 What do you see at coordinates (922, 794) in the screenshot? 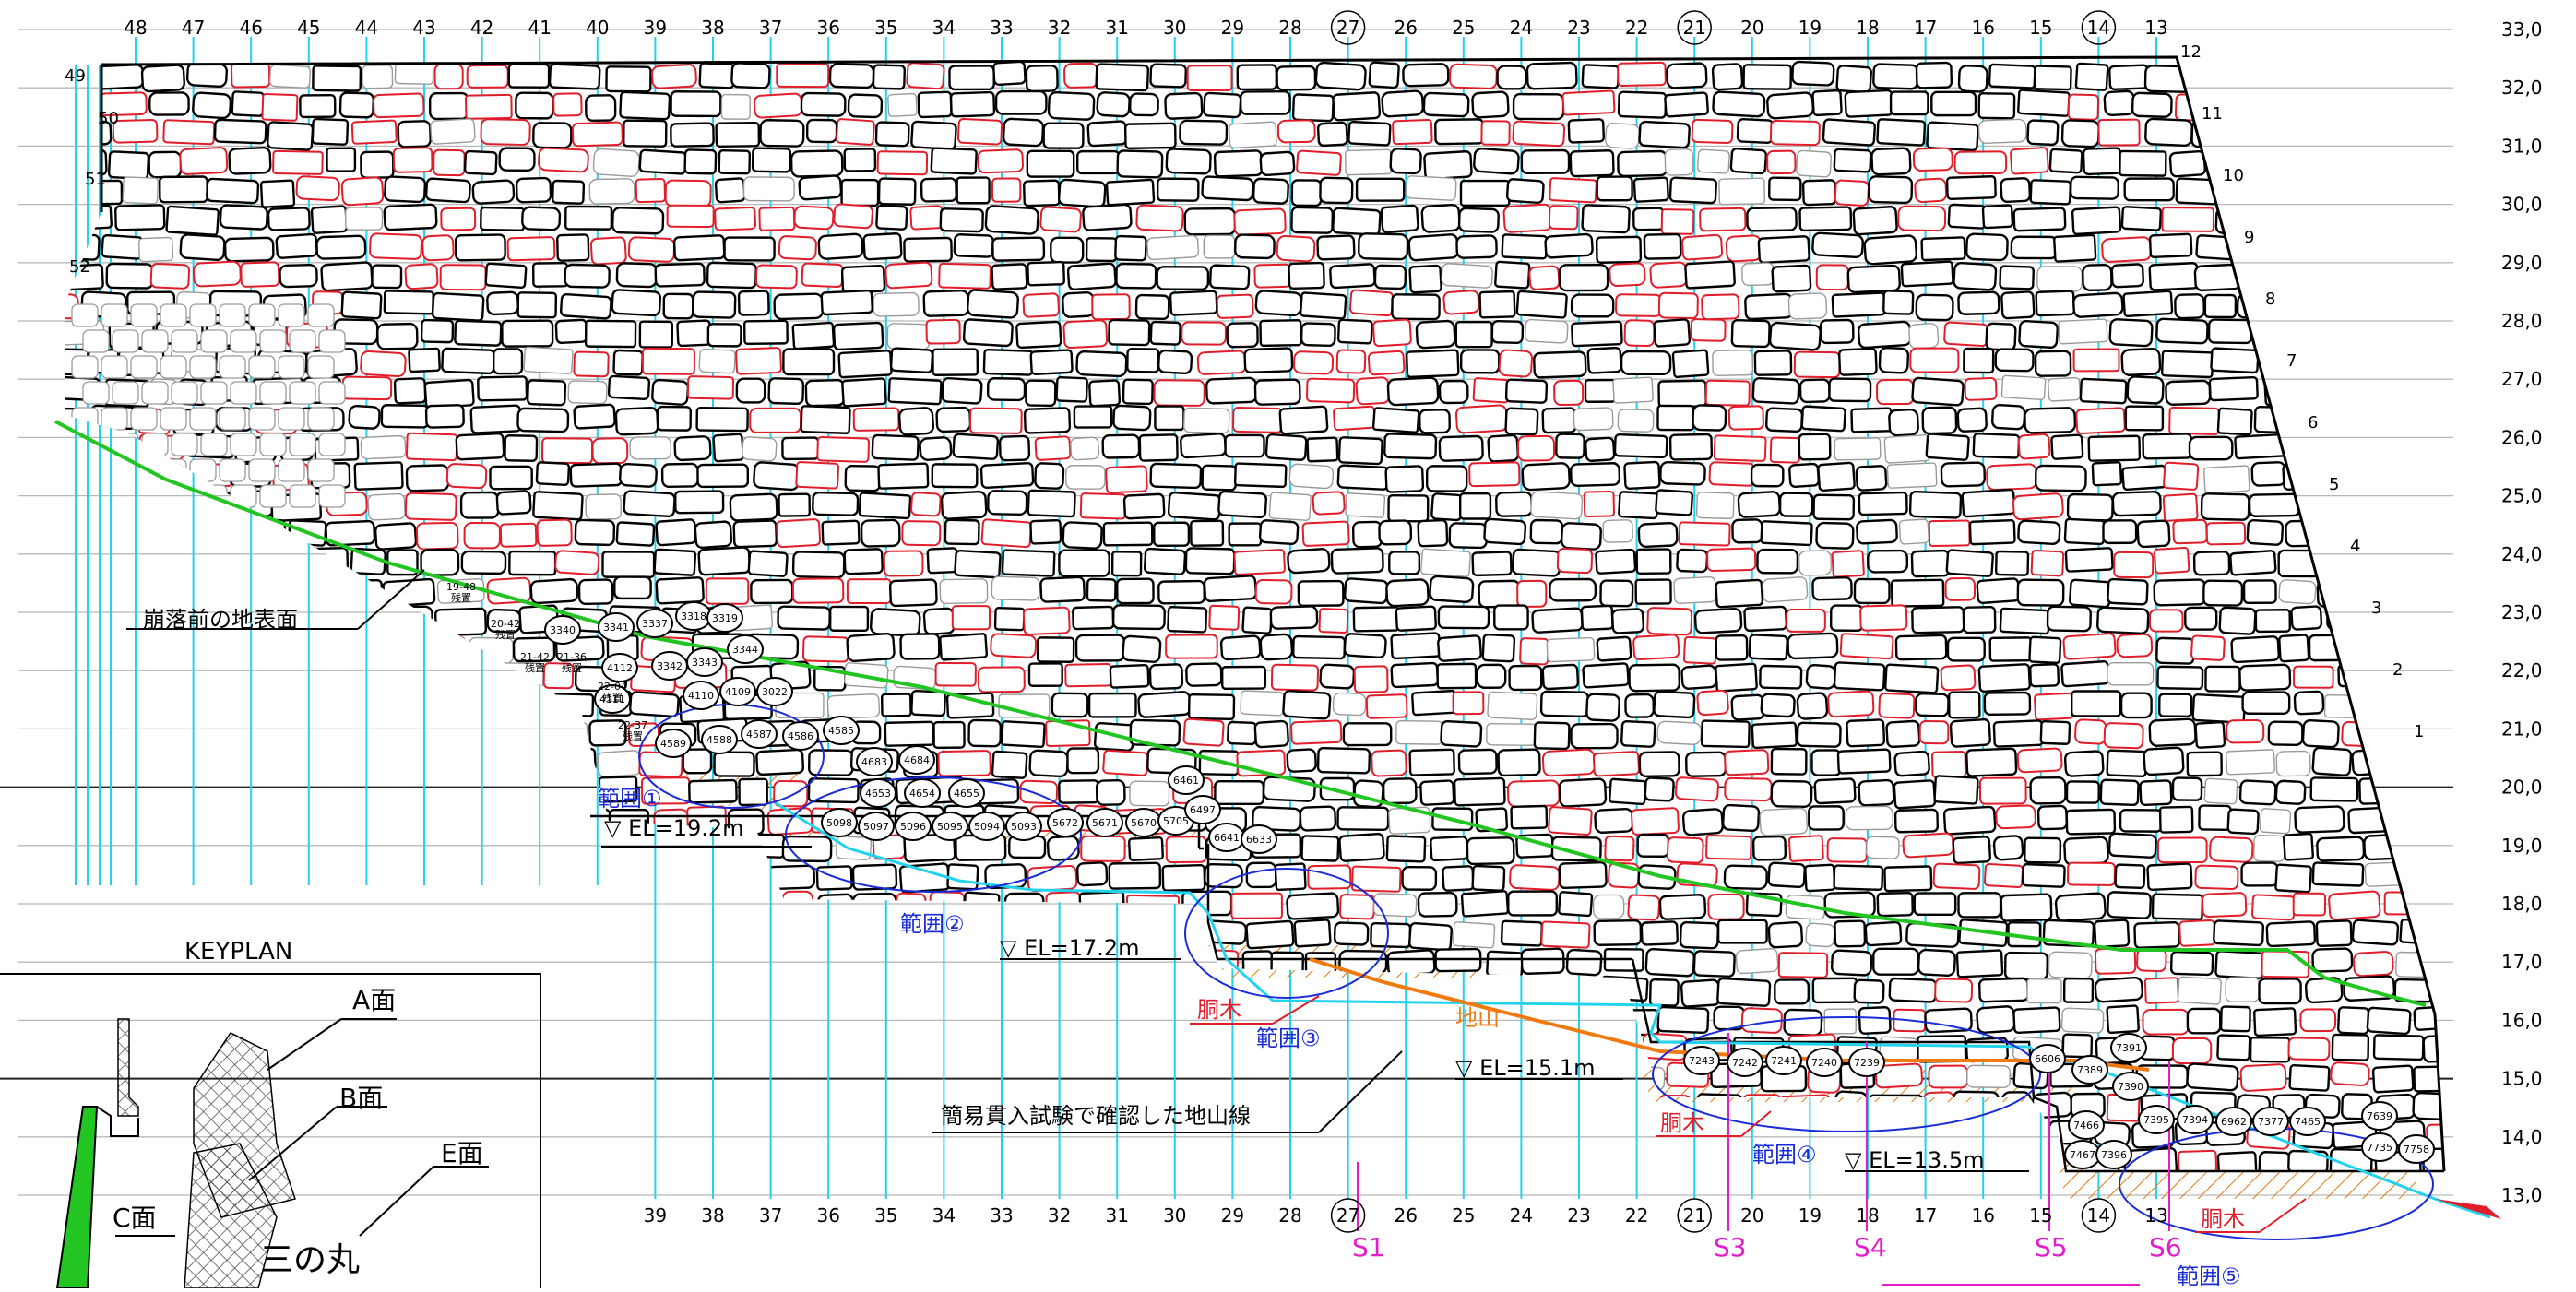
I see `stone-number: 4654` at bounding box center [922, 794].